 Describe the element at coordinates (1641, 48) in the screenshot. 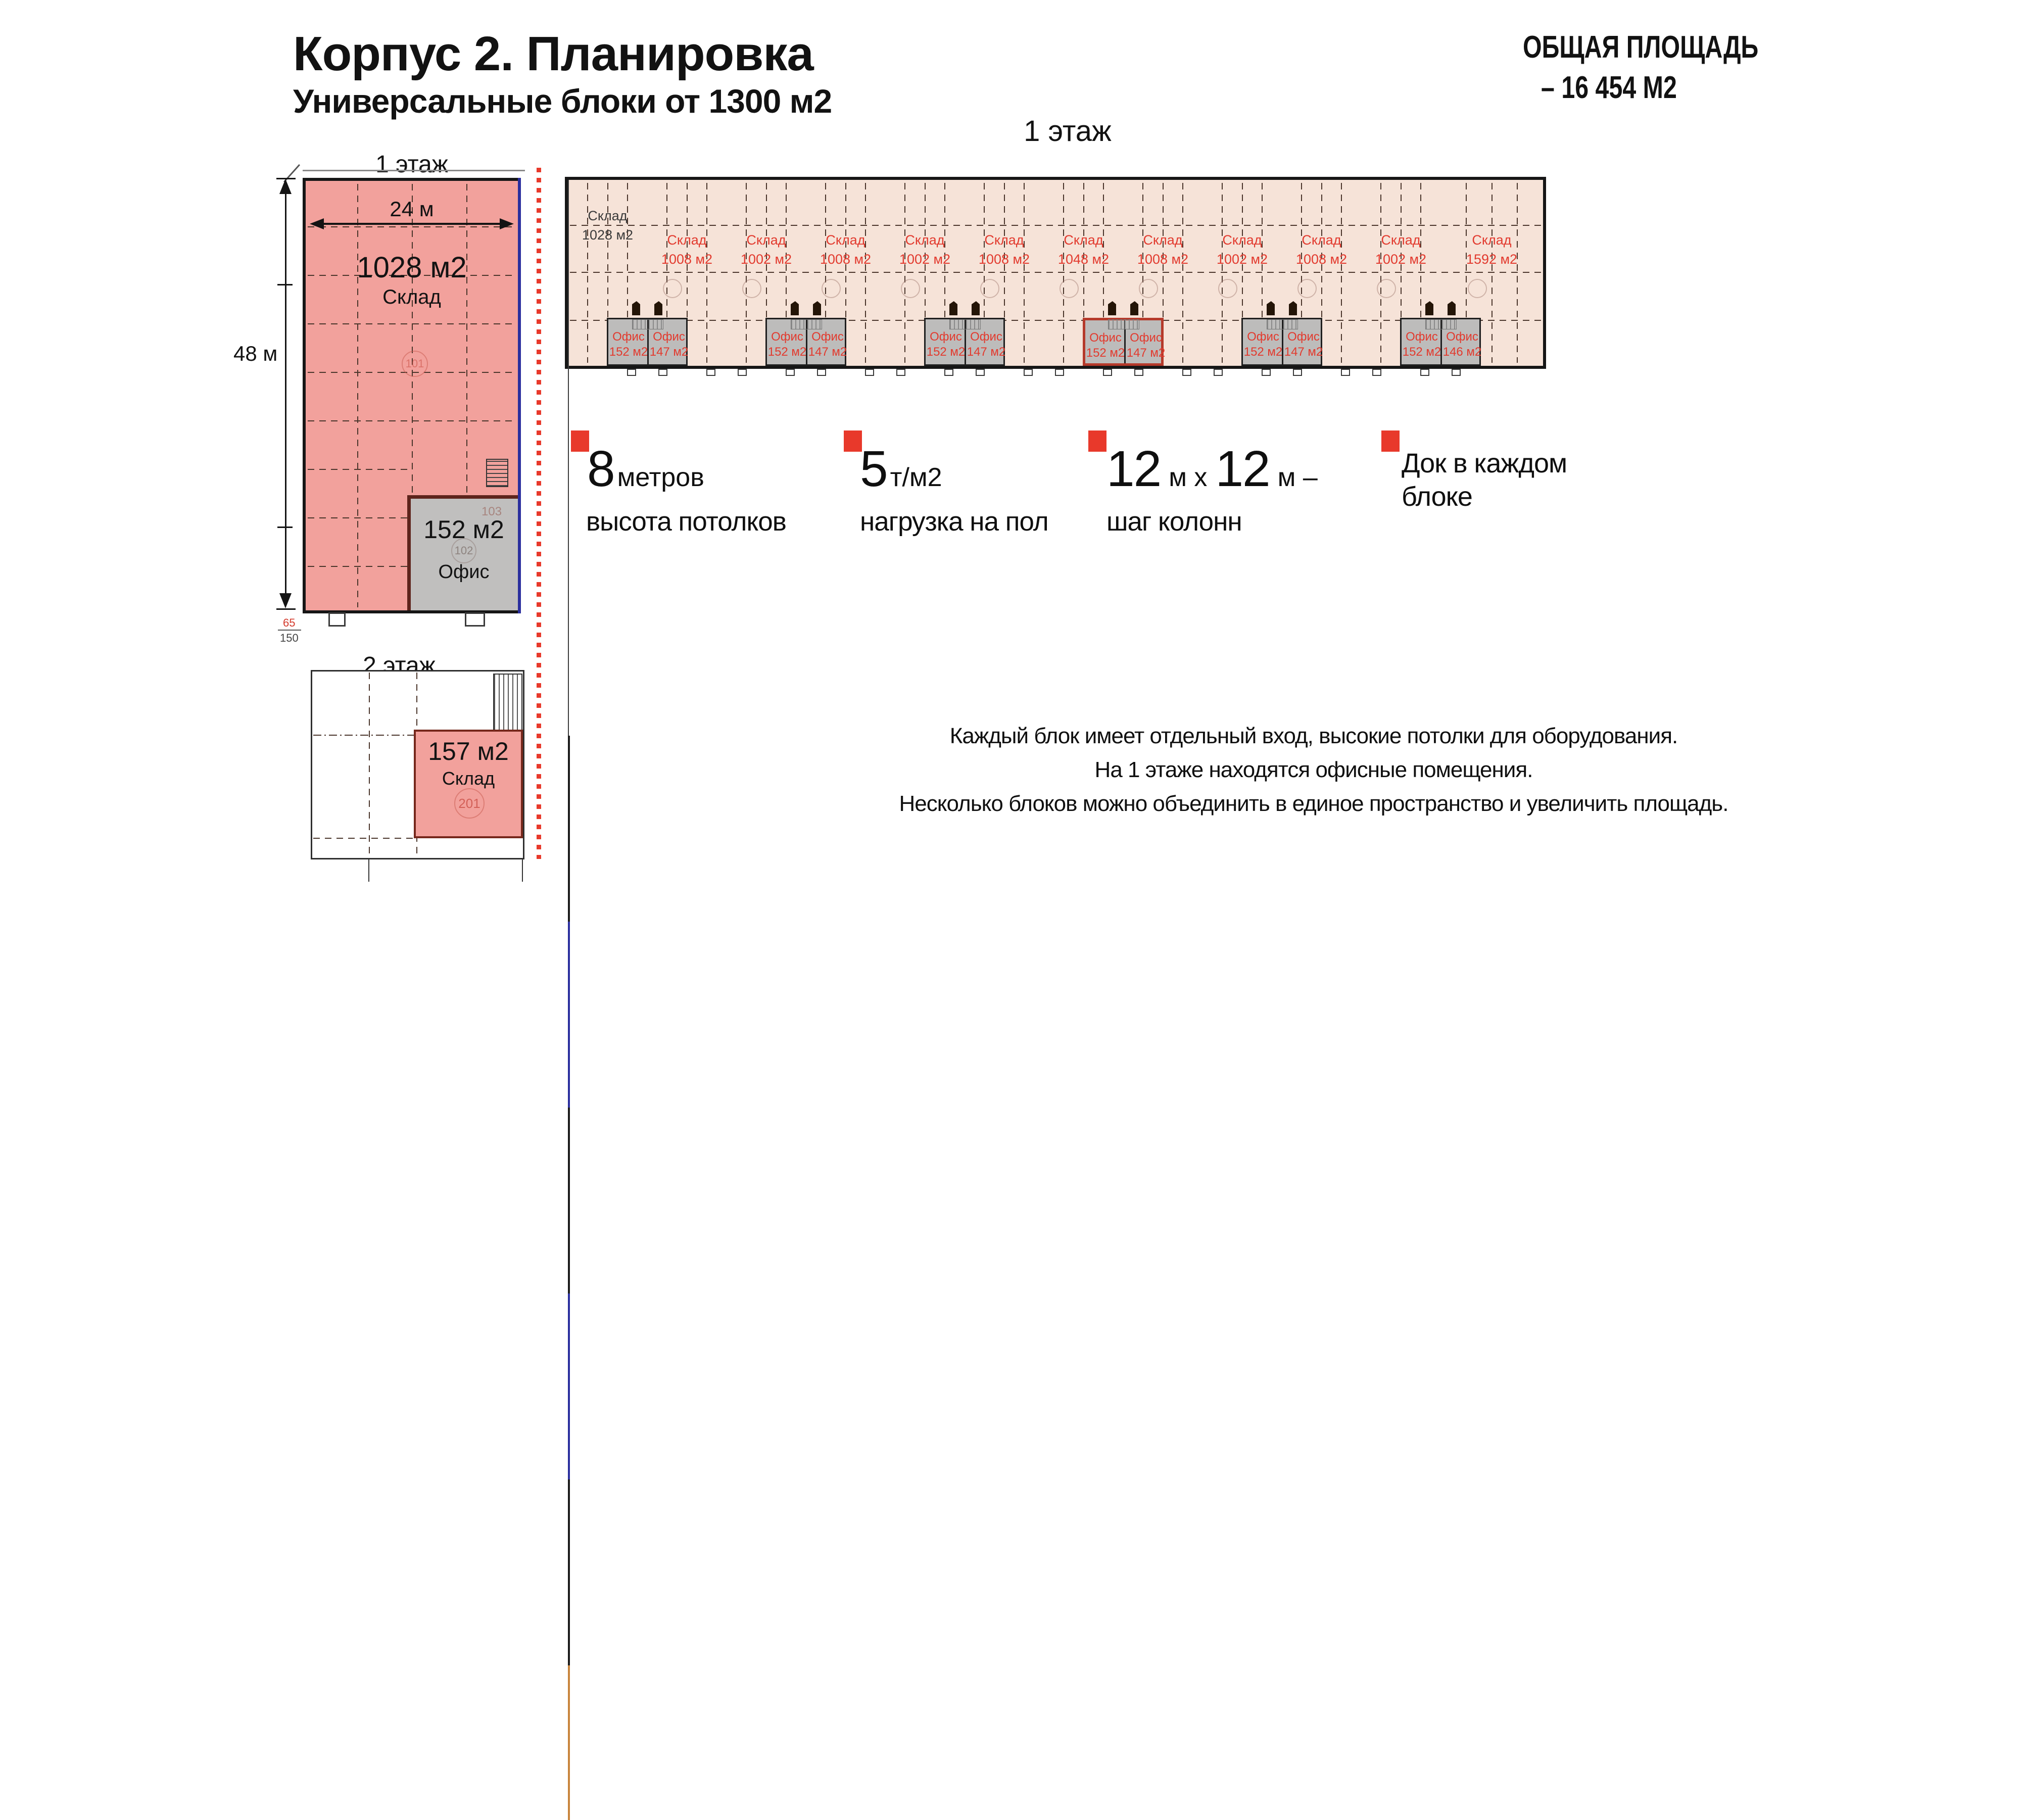

I see `total-area-label: ОБЩАЯ ПЛОЩАДЬ` at that location.